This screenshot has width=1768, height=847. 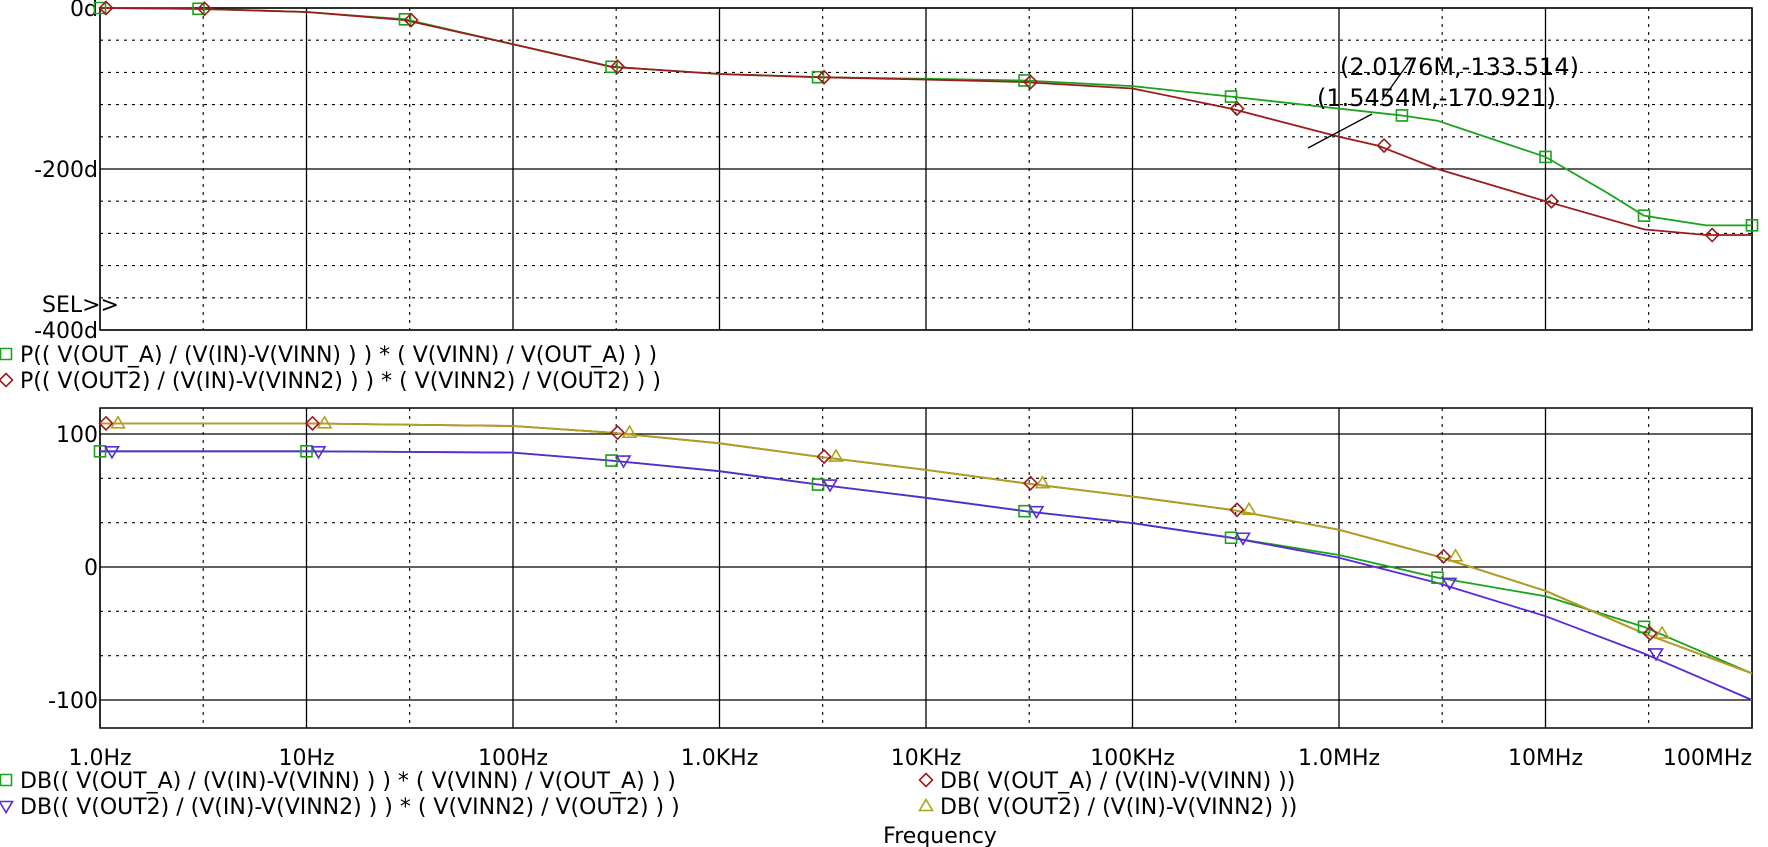 What do you see at coordinates (66, 331) in the screenshot?
I see `y-tick-label: -400d` at bounding box center [66, 331].